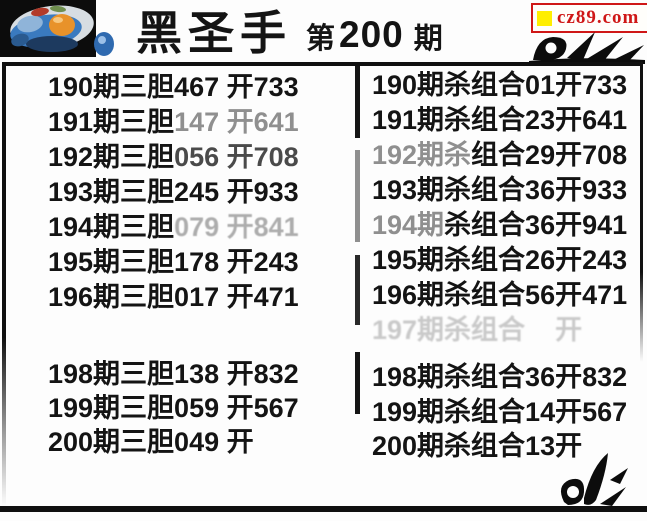 This screenshot has height=521, width=647. Describe the element at coordinates (592, 481) in the screenshot. I see `signature-scribble-bottom-icon` at that location.